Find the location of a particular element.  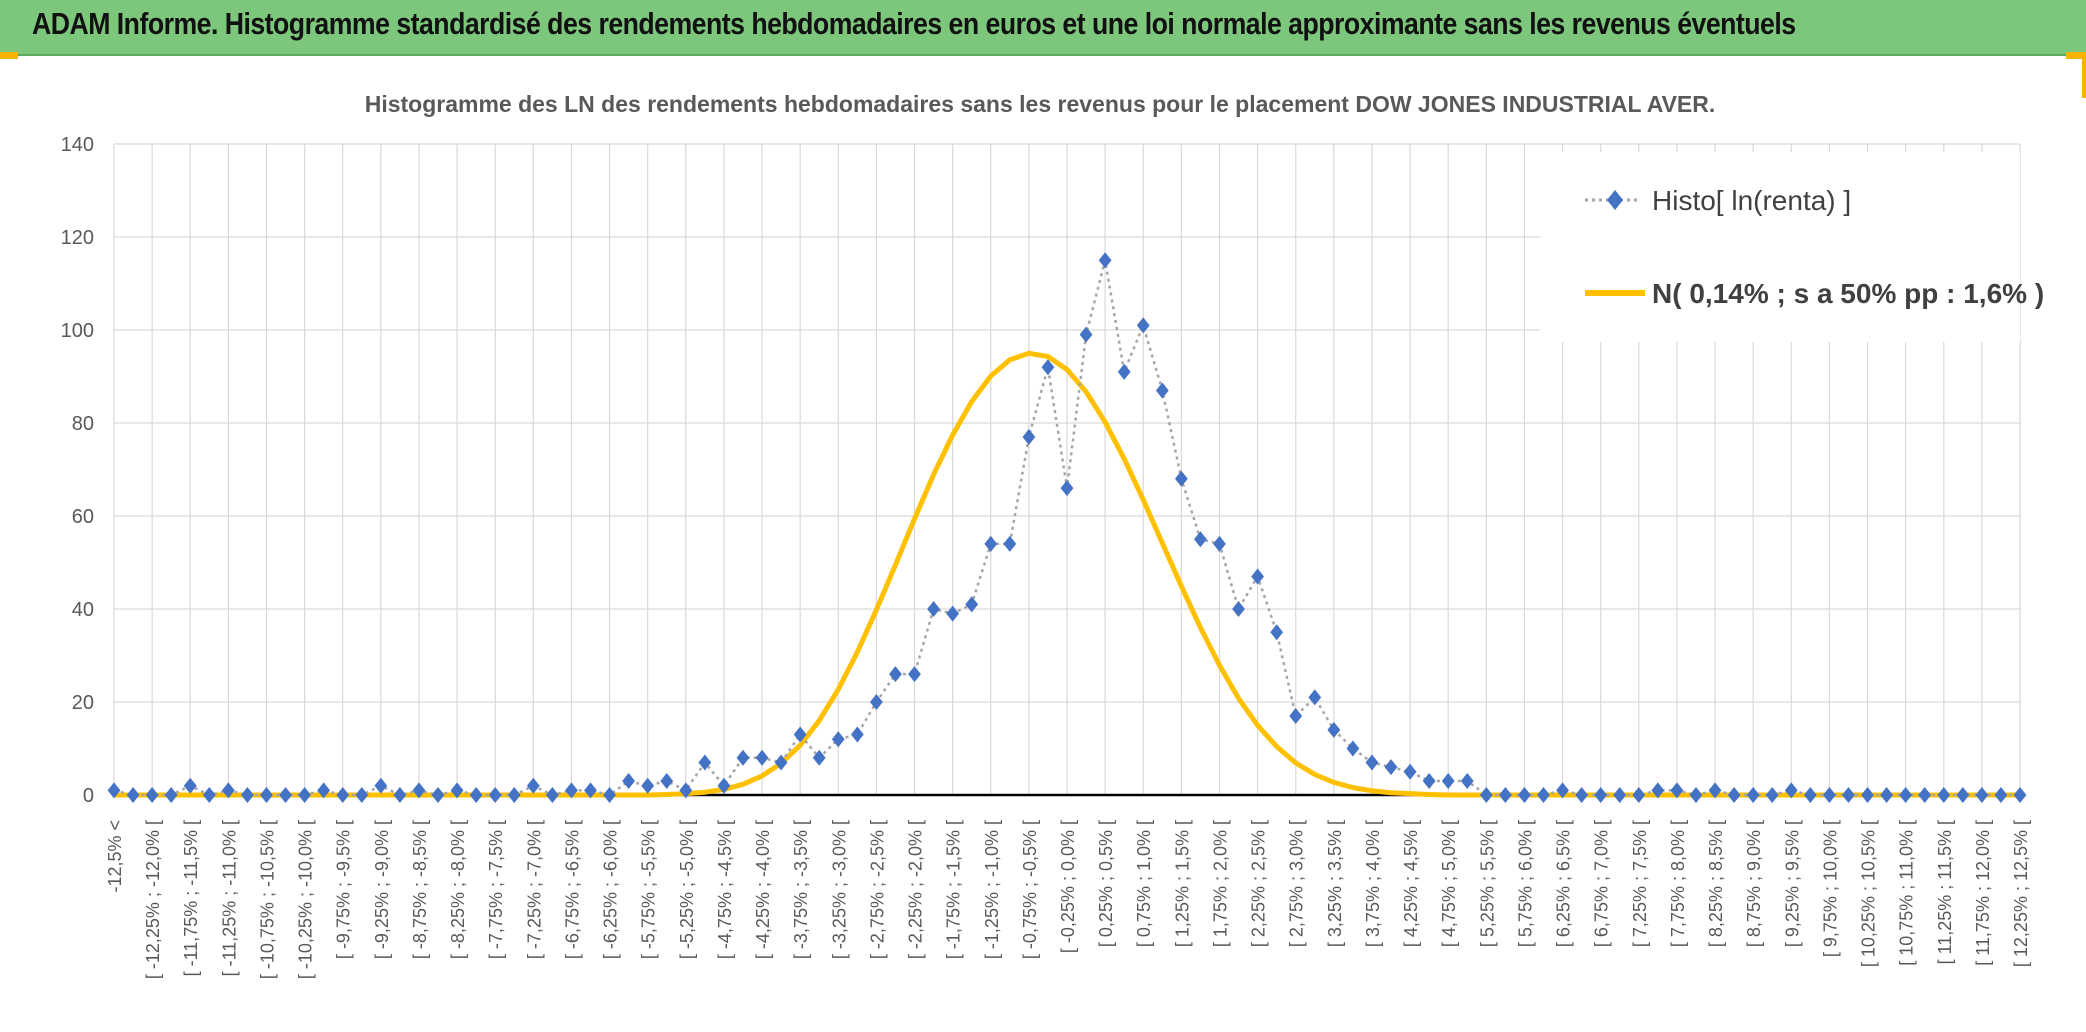

y-tick-label: 140 is located at coordinates (77, 145).